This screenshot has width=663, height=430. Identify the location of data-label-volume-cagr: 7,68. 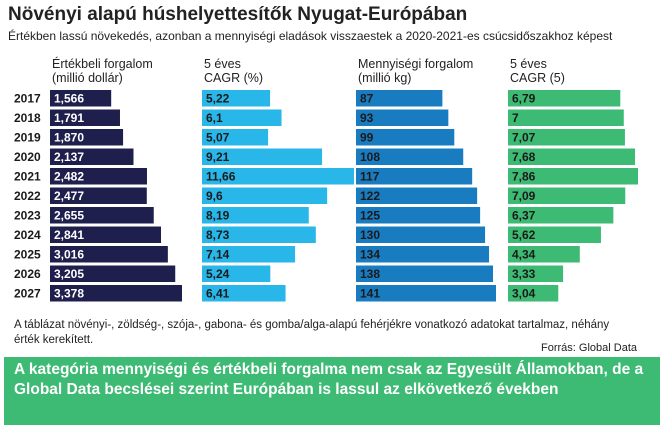
(524, 157).